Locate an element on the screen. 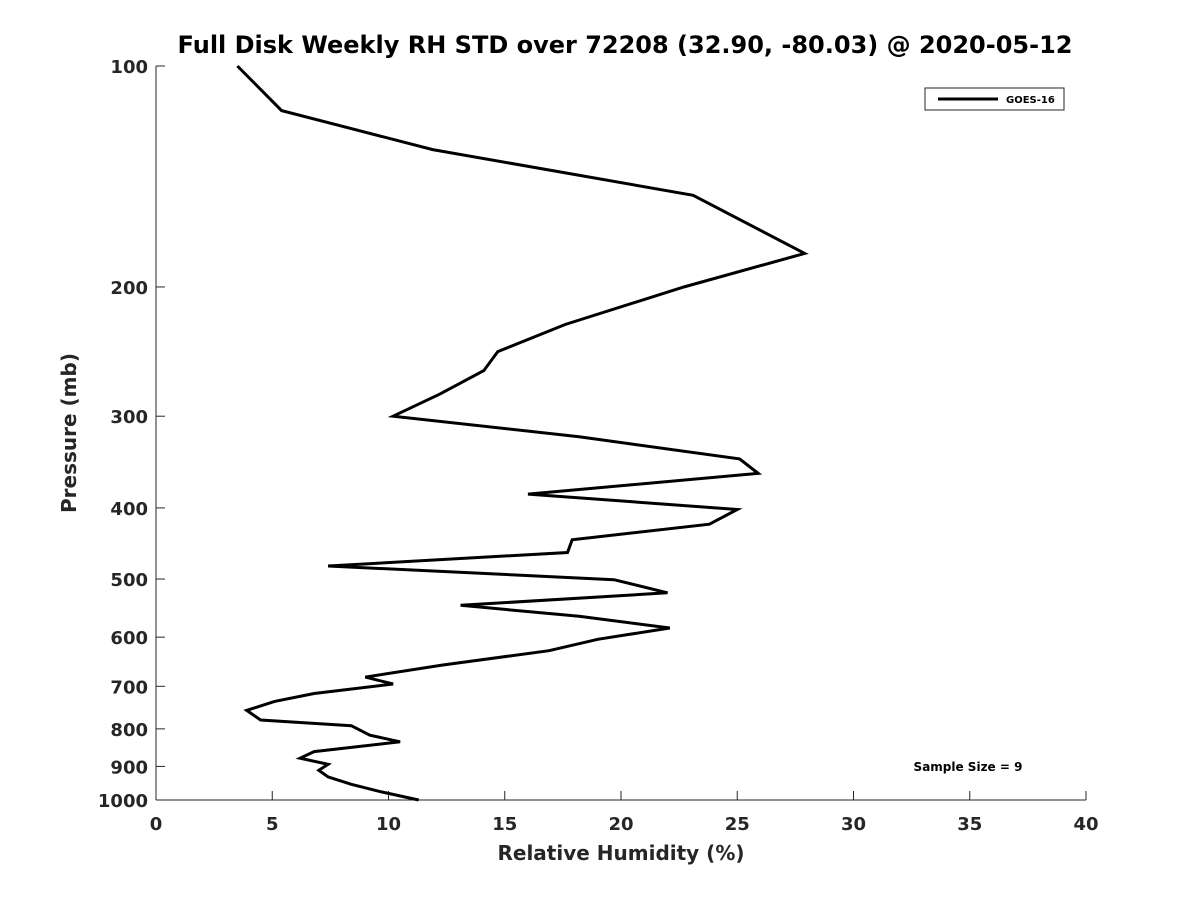 The image size is (1200, 900). sample-size-annotation: Sample Size = 9 is located at coordinates (968, 767).